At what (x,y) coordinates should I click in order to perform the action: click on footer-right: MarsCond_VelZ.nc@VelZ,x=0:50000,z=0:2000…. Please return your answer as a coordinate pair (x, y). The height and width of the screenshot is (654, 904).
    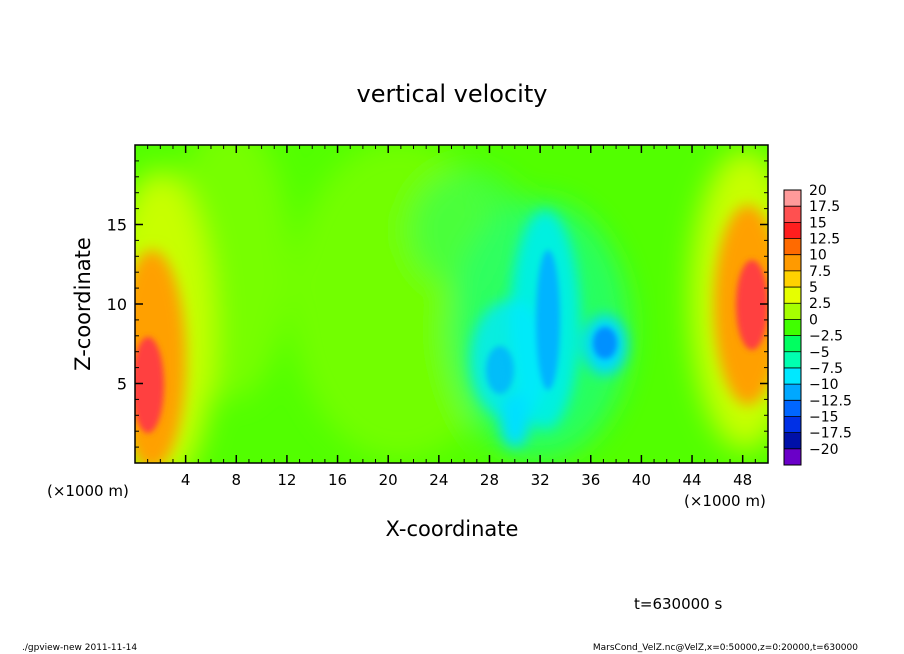
    Looking at the image, I should click on (725, 648).